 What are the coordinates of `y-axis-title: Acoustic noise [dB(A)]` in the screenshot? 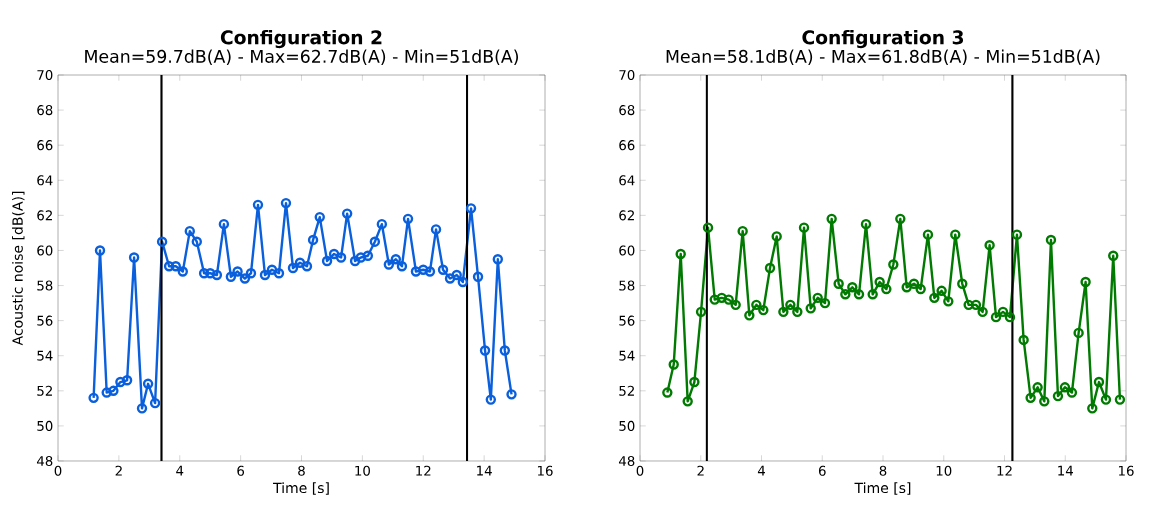 It's located at (18, 268).